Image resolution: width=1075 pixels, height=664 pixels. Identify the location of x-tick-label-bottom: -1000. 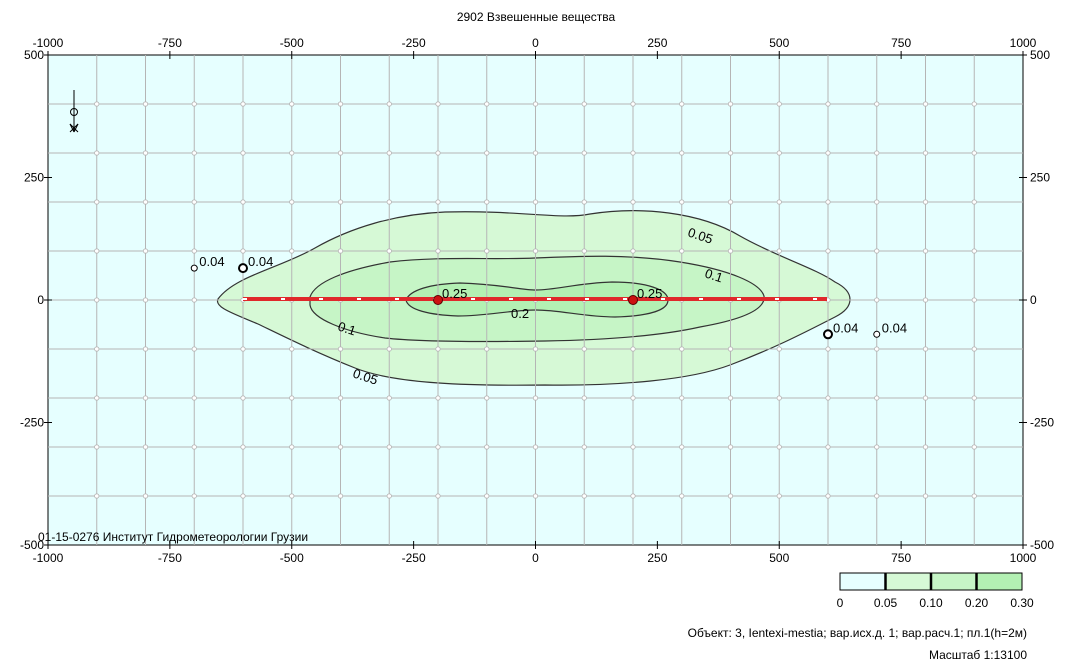
(48, 558).